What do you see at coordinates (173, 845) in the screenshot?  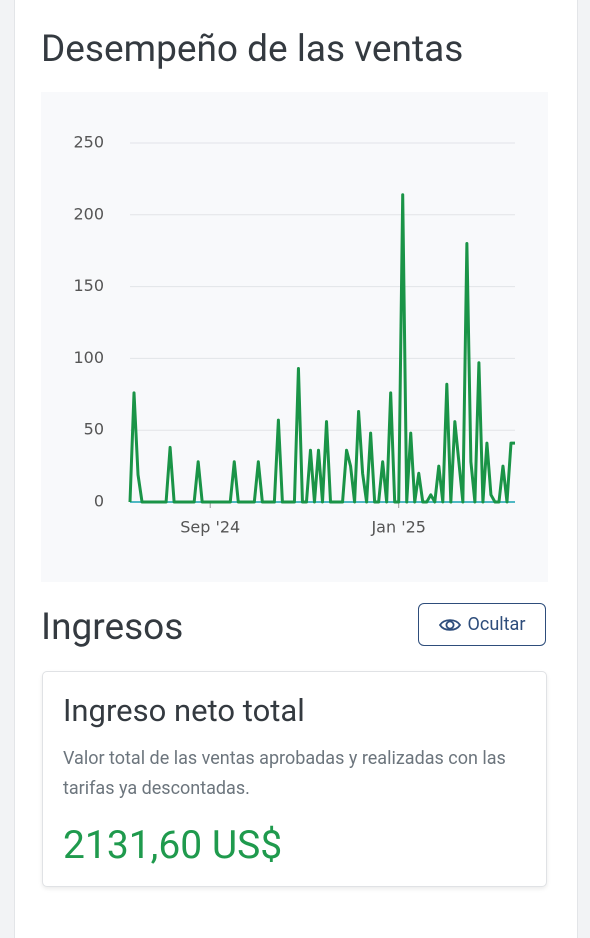 I see `amount: 2131,60 US$` at bounding box center [173, 845].